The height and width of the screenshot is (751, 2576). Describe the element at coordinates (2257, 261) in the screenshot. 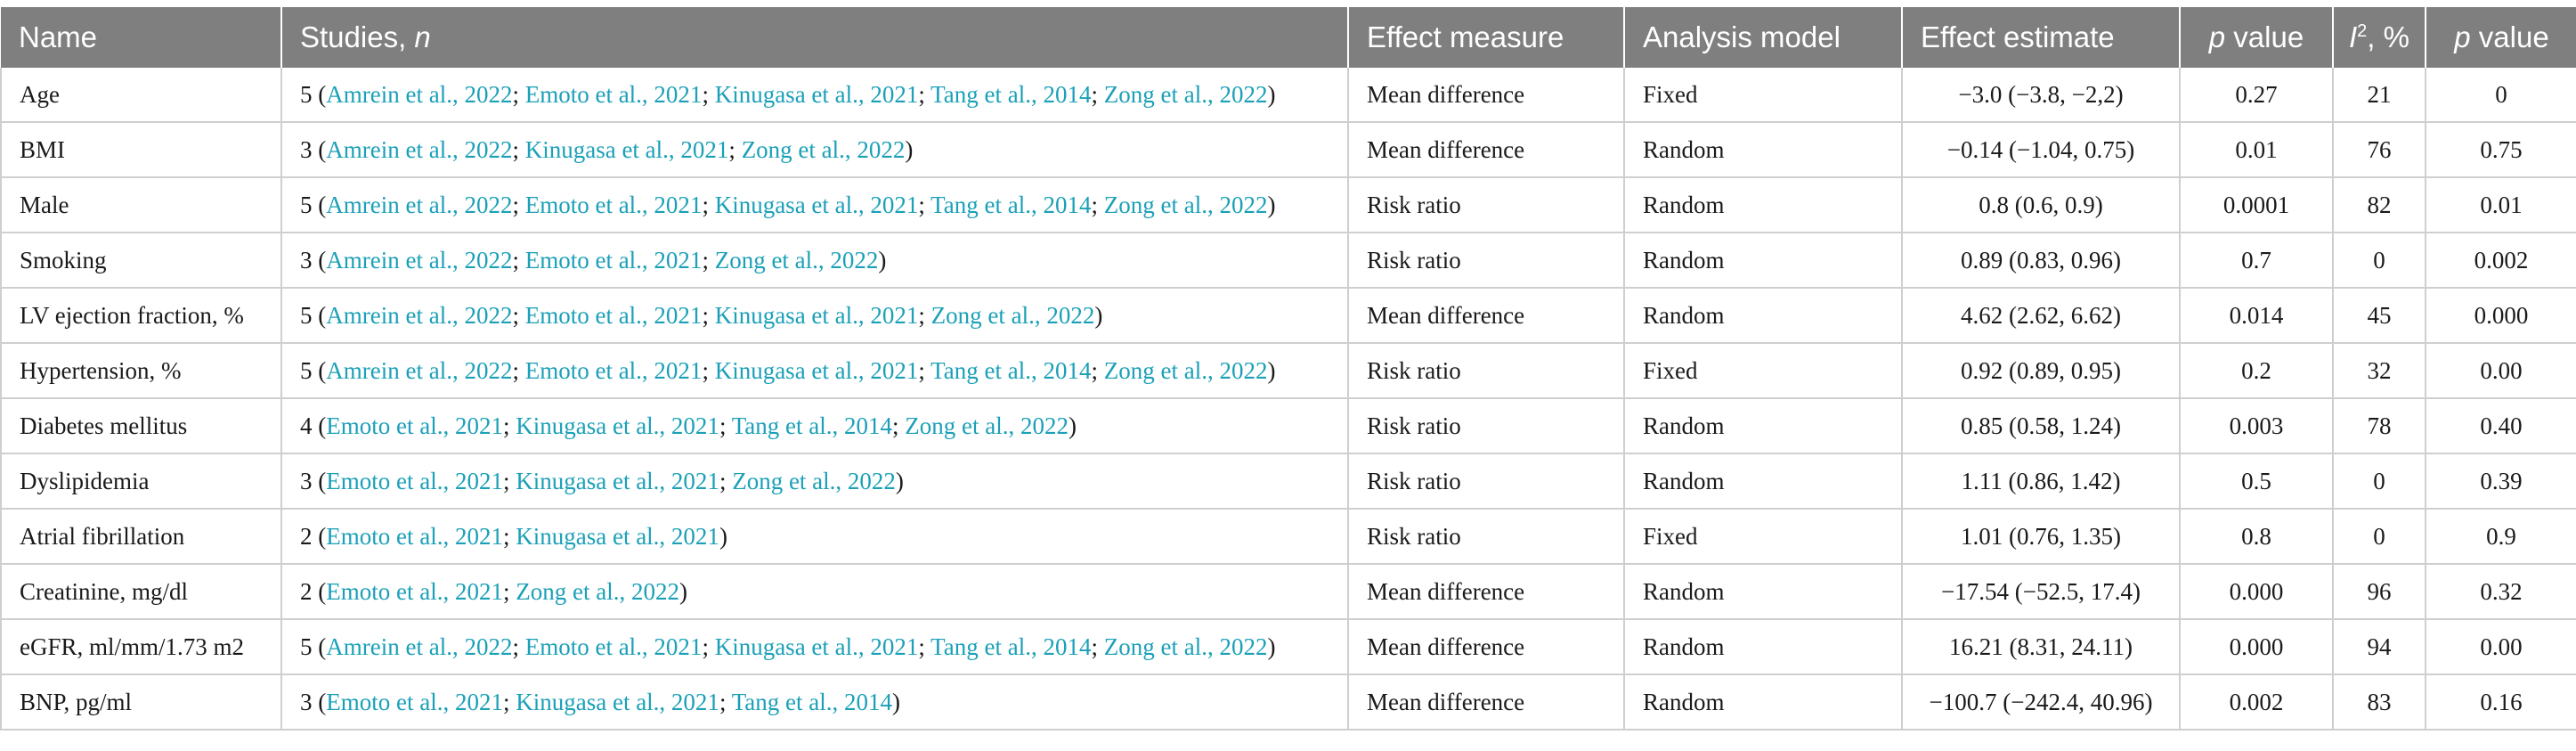

I see `cell-p-value: 0.7` at that location.